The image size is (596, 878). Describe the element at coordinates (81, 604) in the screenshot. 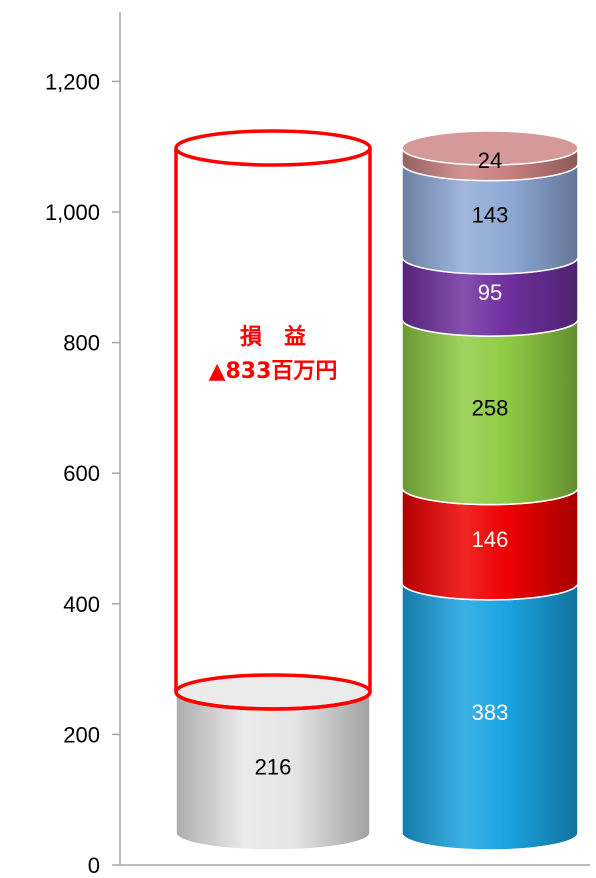

I see `y-tick-label: 400` at that location.